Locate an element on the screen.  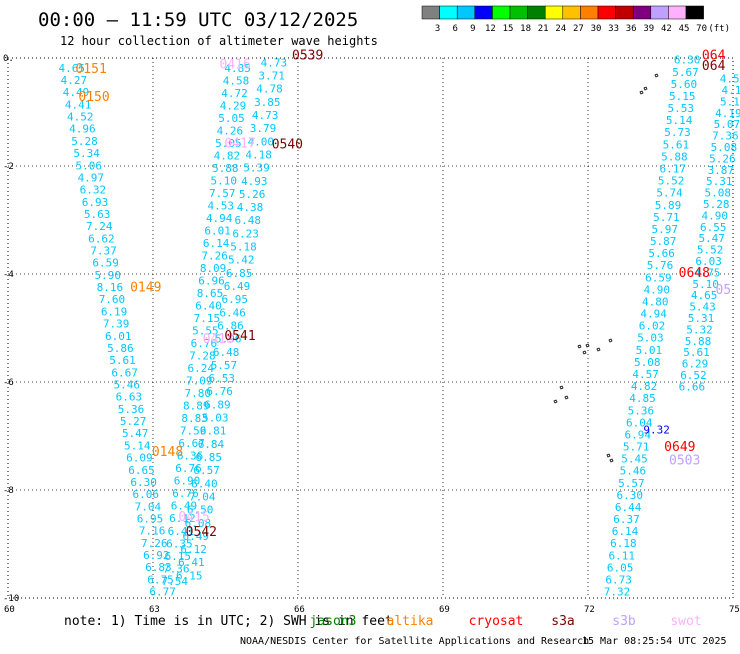
track-value: 7.16 is located at coordinates (152, 531).